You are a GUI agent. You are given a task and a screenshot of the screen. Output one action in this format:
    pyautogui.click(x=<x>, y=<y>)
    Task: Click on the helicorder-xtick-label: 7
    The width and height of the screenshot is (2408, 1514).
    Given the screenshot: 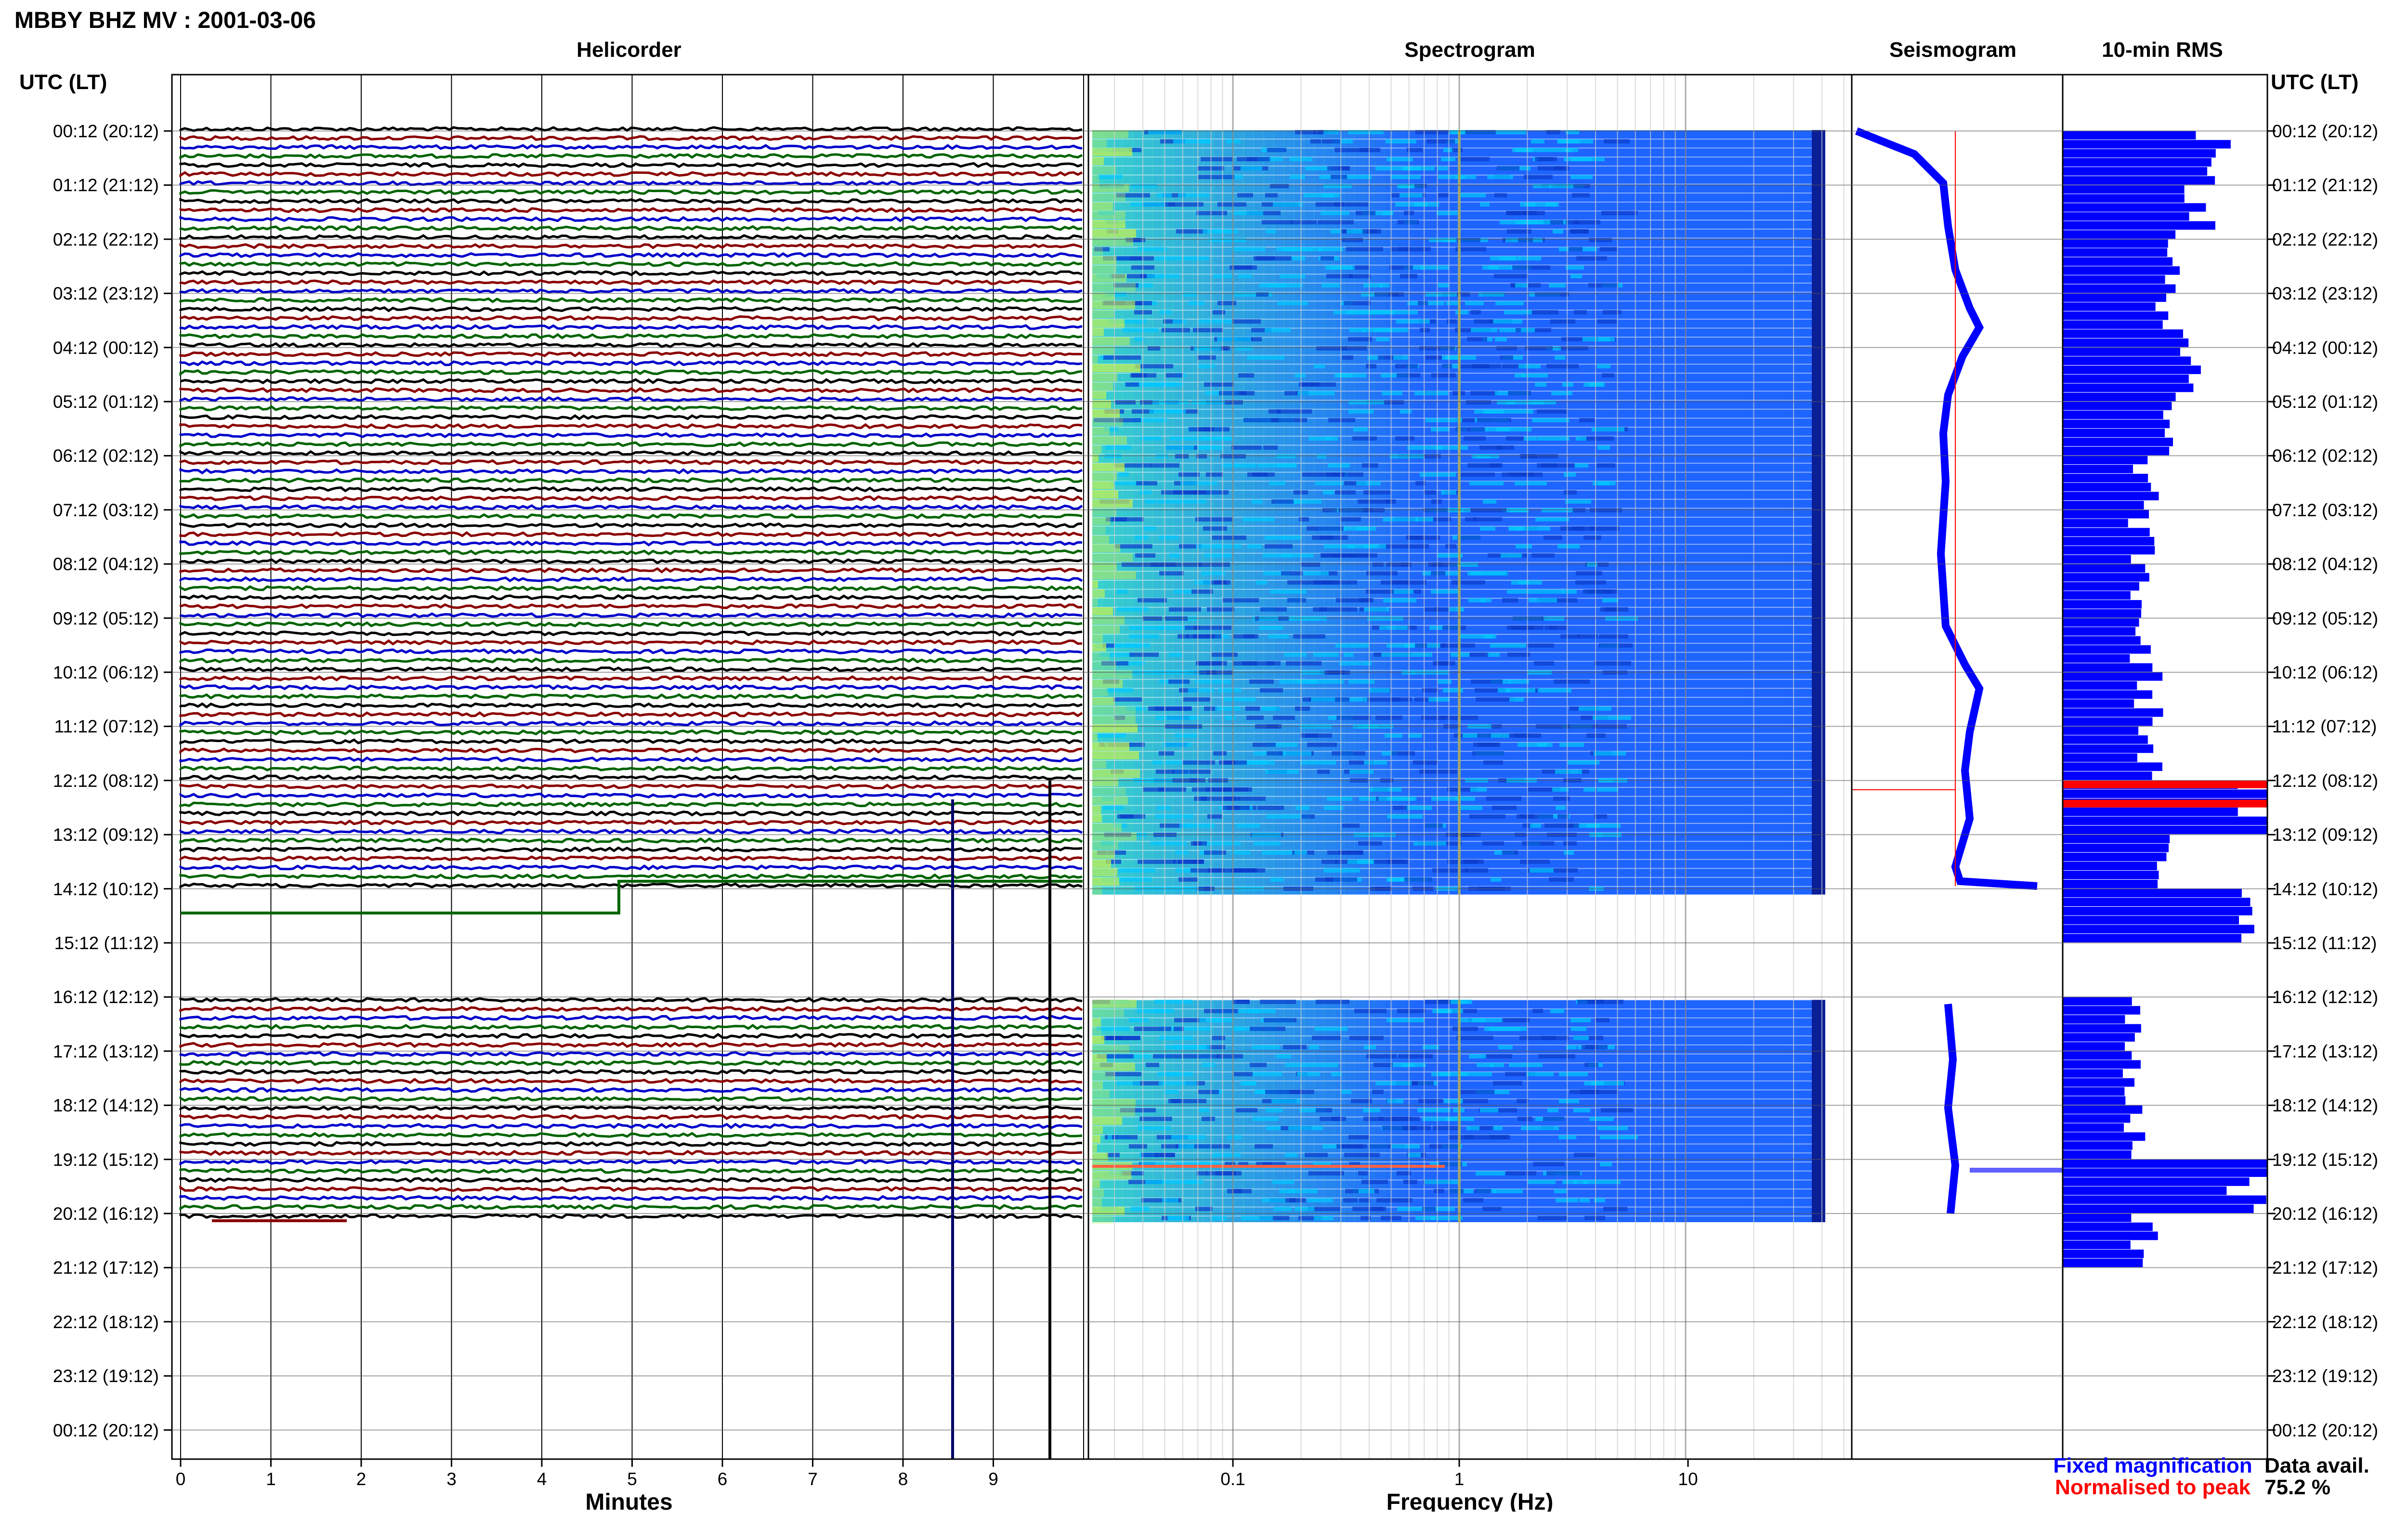 What is the action you would take?
    pyautogui.click(x=813, y=1479)
    